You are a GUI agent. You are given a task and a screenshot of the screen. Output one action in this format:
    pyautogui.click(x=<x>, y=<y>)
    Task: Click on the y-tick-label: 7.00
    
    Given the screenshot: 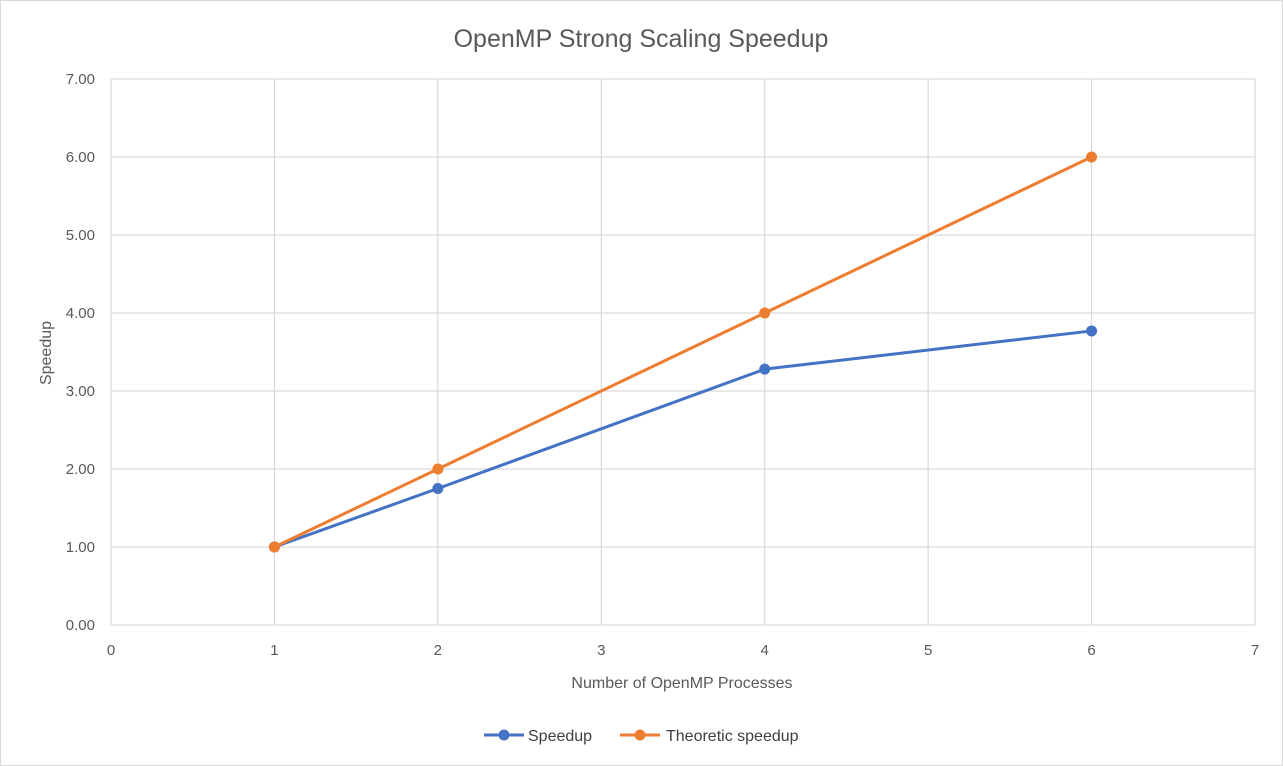 What is the action you would take?
    pyautogui.click(x=80, y=79)
    